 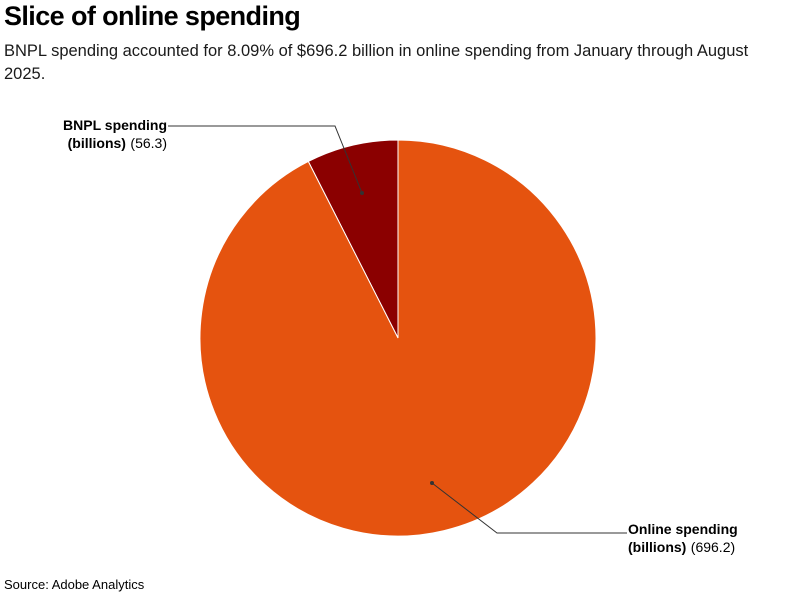 What do you see at coordinates (97, 143) in the screenshot?
I see `bnpl-label-line-2: (billions)` at bounding box center [97, 143].